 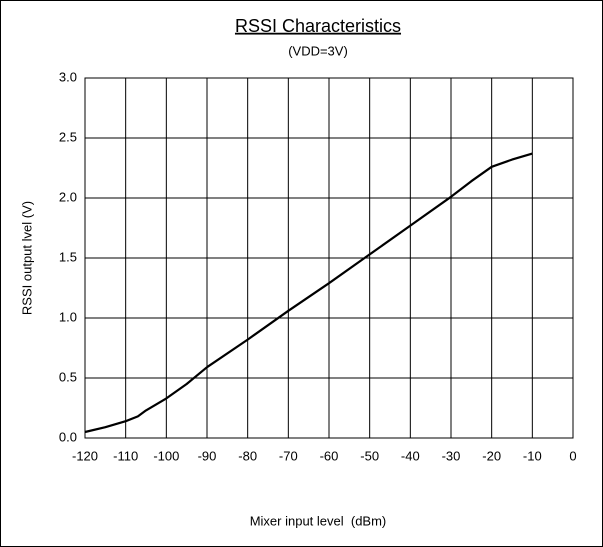 What do you see at coordinates (369, 455) in the screenshot?
I see `x-tick-label: -50` at bounding box center [369, 455].